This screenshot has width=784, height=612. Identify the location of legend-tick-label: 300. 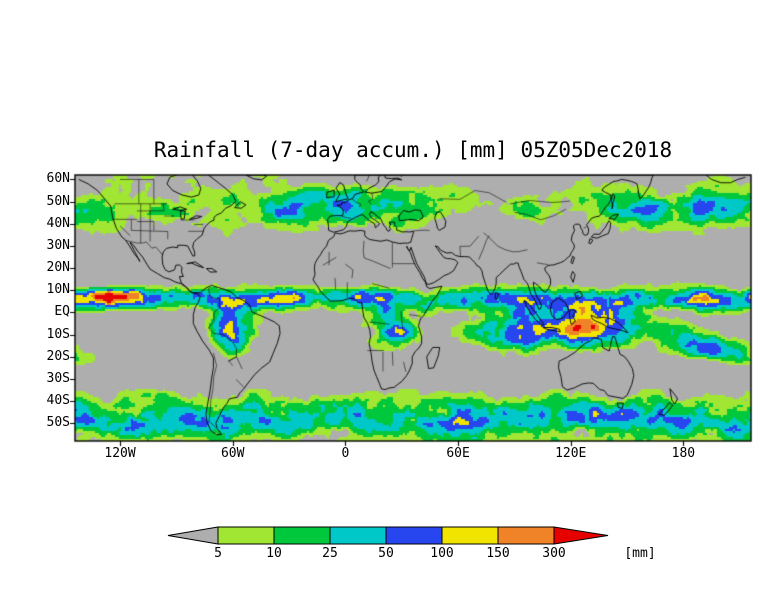
(554, 553).